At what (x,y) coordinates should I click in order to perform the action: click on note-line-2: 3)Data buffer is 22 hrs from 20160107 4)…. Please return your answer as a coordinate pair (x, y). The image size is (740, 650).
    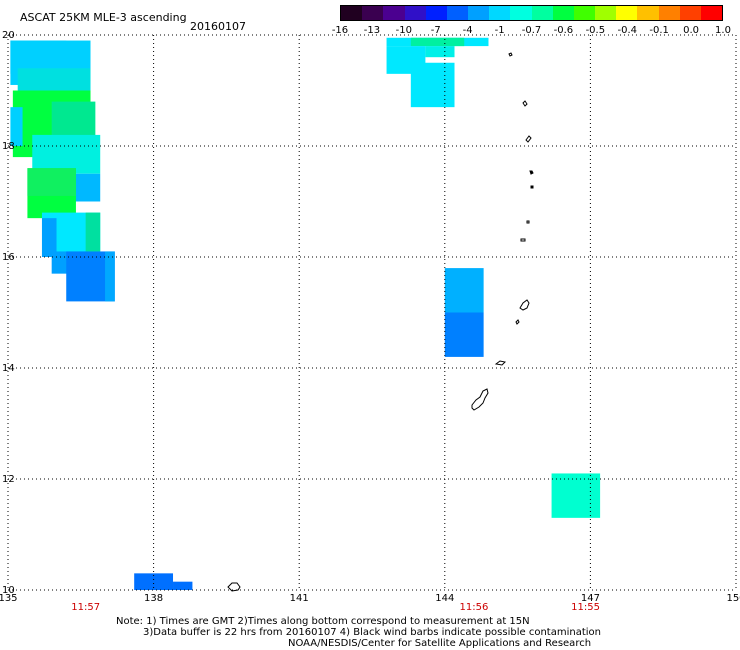
    Looking at the image, I should click on (372, 632).